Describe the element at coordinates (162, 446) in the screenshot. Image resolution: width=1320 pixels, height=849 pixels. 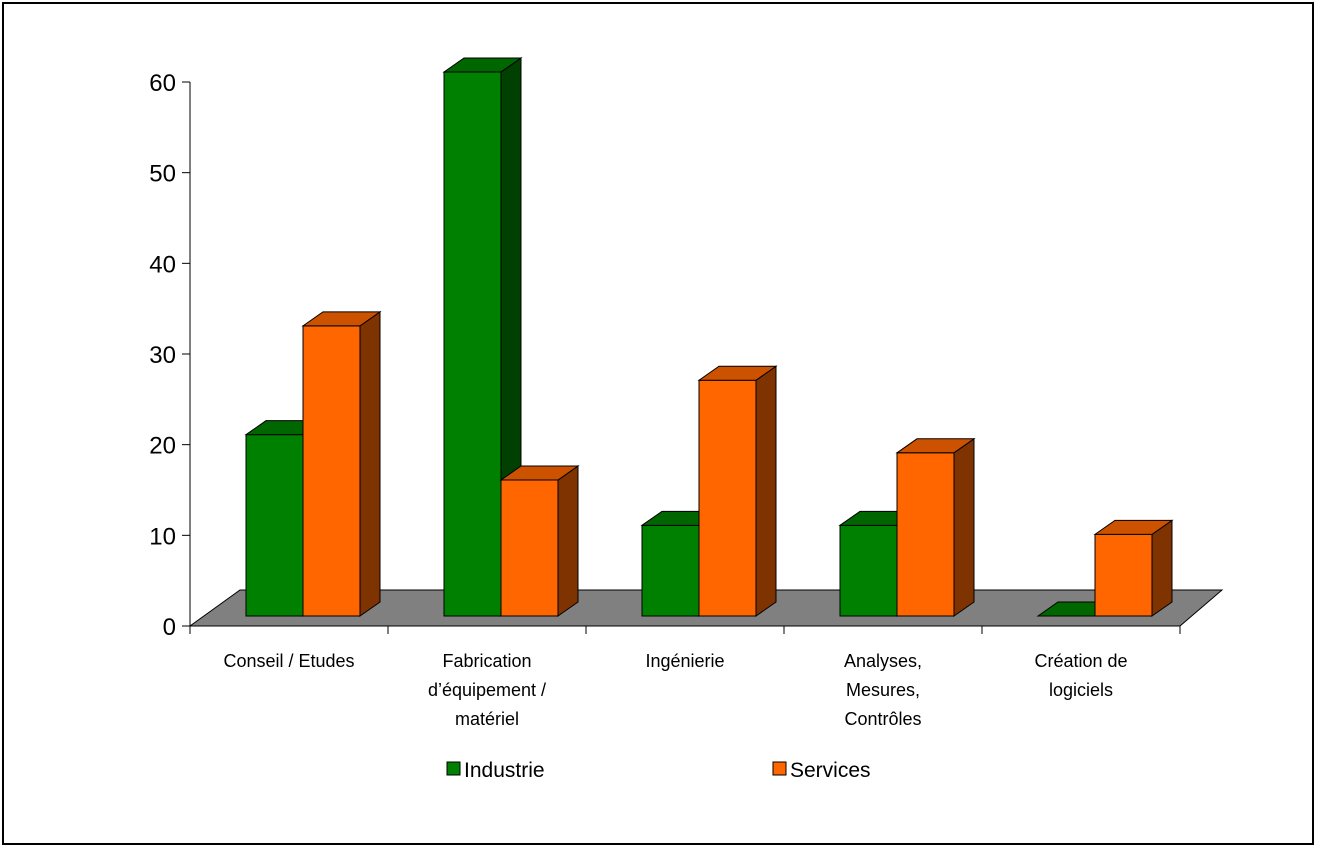
I see `y-tick-label: 20` at that location.